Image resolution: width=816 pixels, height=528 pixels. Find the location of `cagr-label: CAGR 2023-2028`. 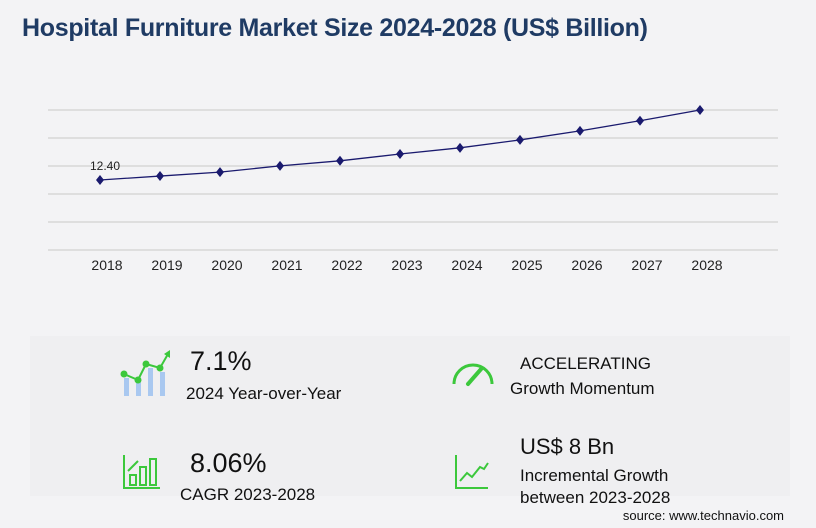

cagr-label: CAGR 2023-2028 is located at coordinates (248, 494).